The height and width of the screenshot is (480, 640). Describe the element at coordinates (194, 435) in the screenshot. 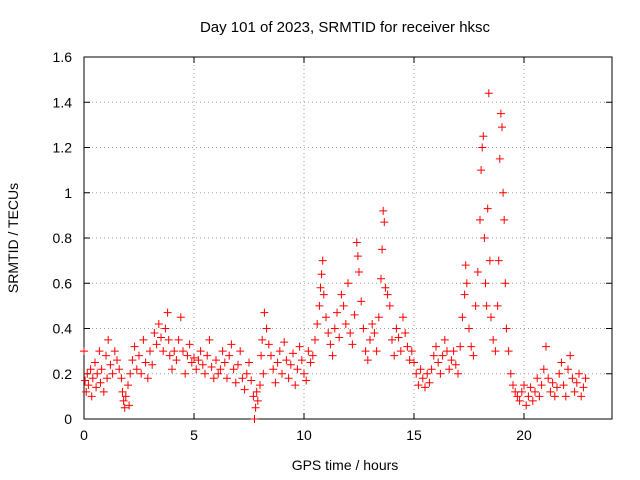

I see `x-tick-label: 5` at that location.